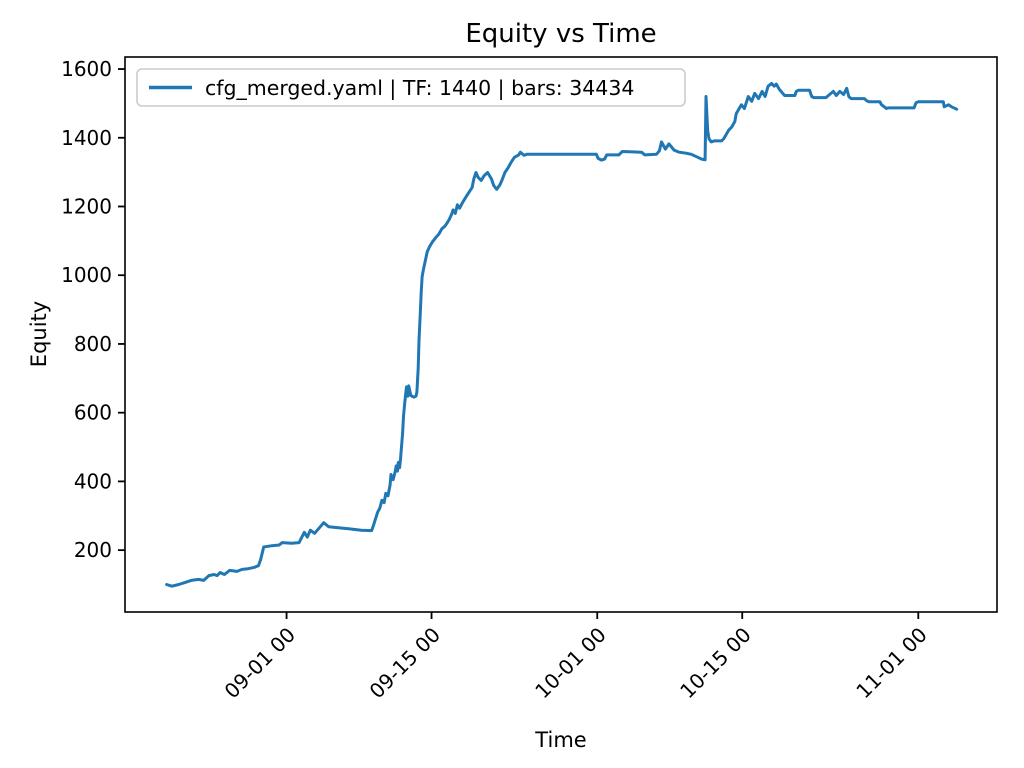 The width and height of the screenshot is (1024, 768). I want to click on y-tick-label: 1000, so click(86, 275).